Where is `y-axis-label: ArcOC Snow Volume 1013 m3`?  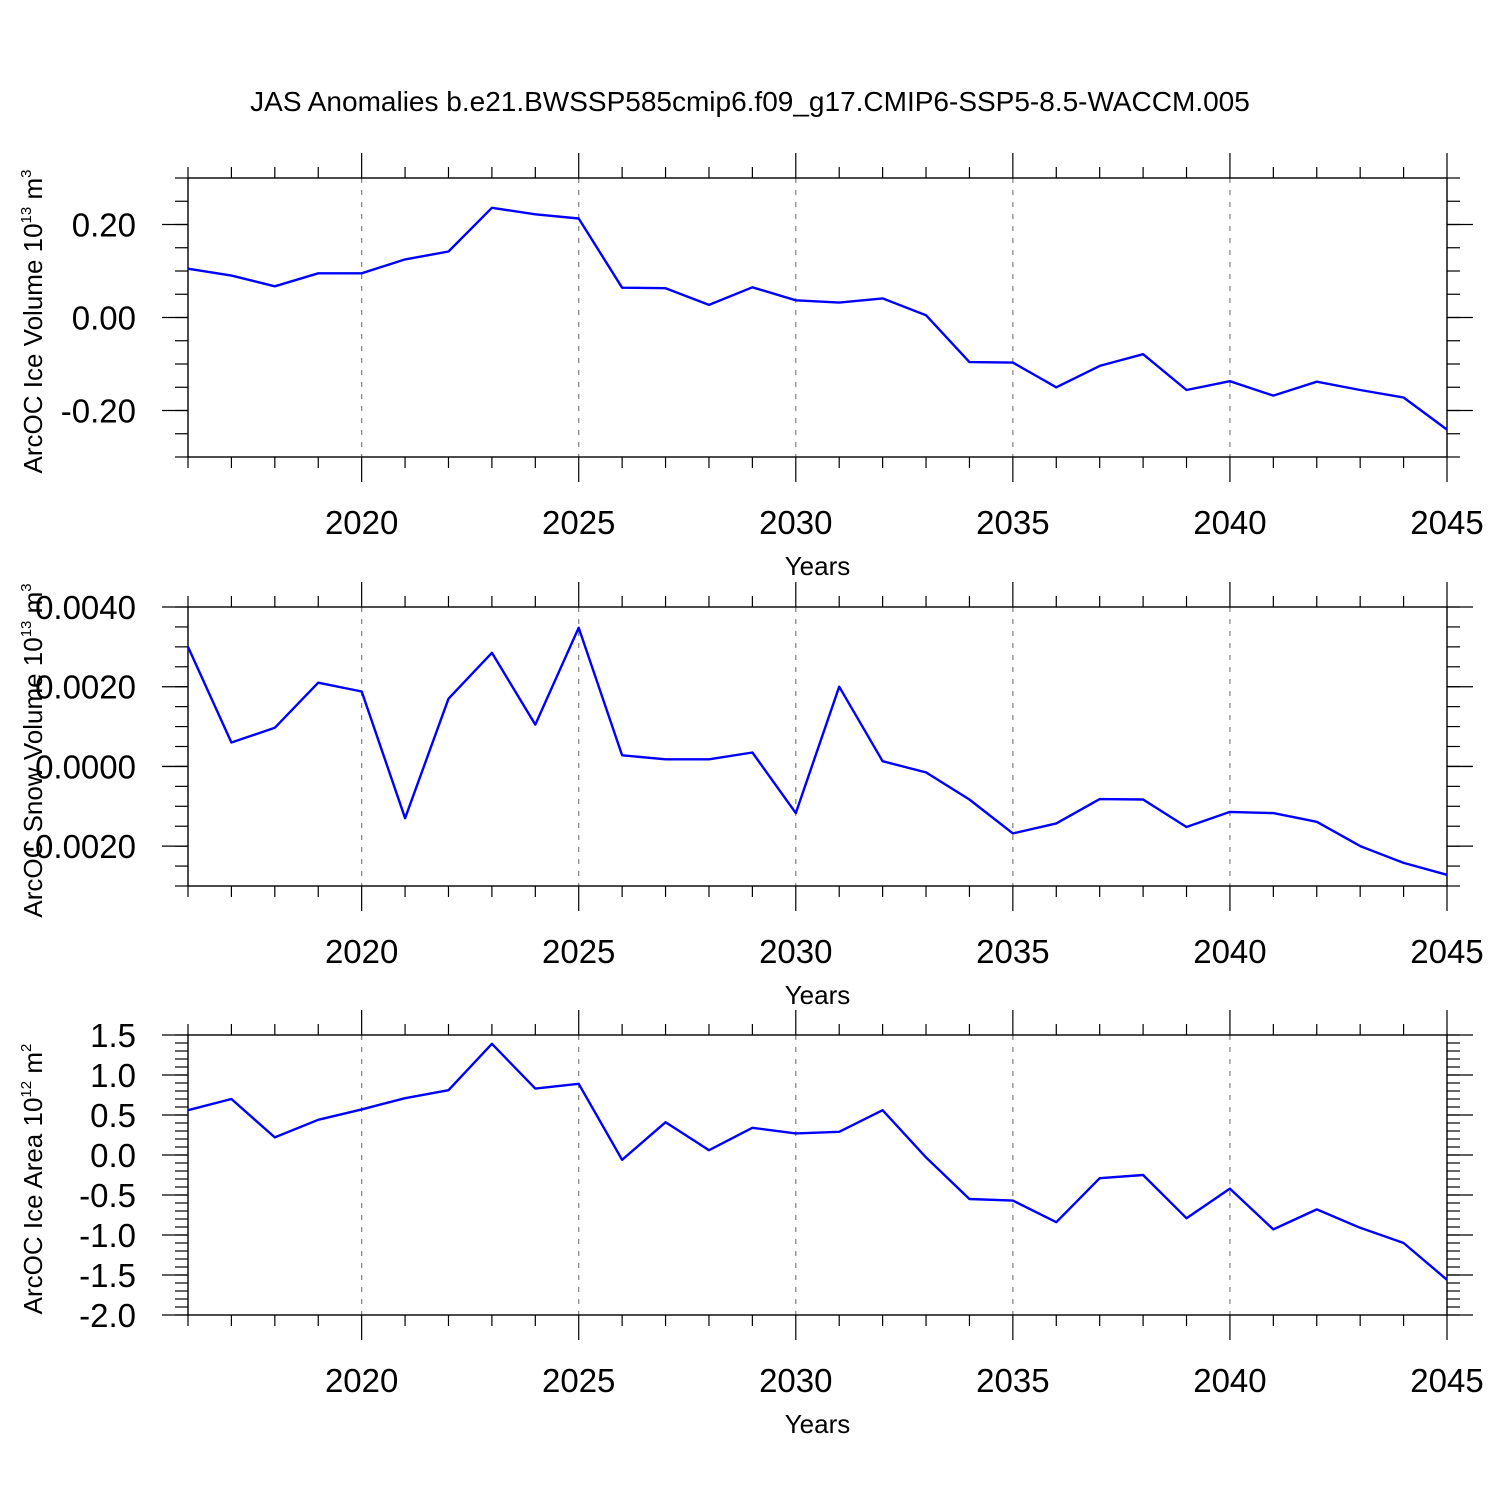 y-axis-label: ArcOC Snow Volume 1013 m3 is located at coordinates (33, 750).